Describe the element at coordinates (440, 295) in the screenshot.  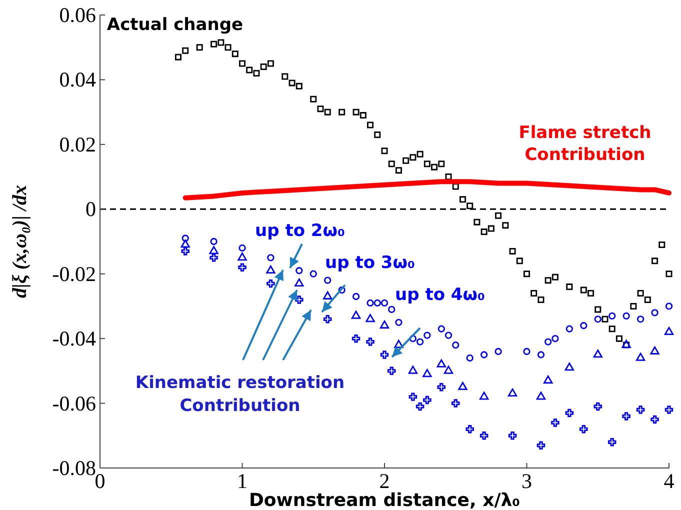
I see `text: up to 4ω₀` at that location.